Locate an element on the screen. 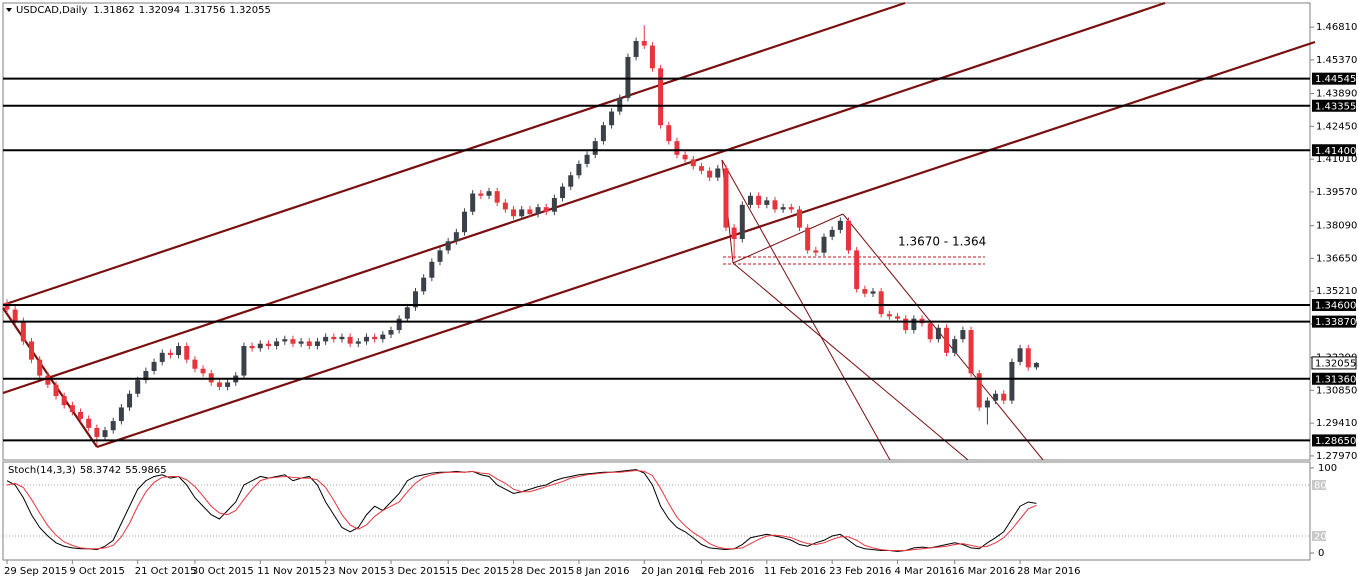 The image size is (1358, 581). open-value: 1.31862 is located at coordinates (113, 10).